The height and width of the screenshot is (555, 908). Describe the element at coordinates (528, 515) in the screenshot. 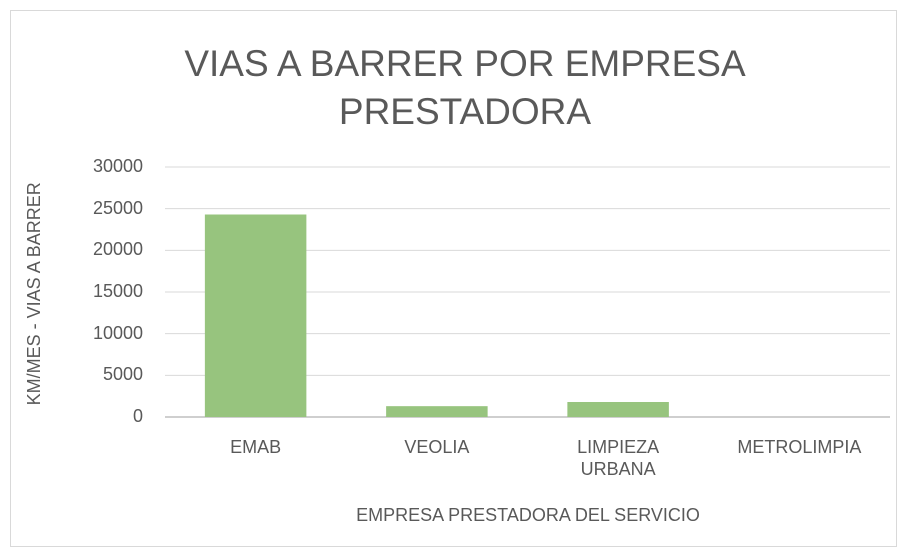

I see `x-axis-label: EMPRESA PRESTADORA DEL SERVICIO` at that location.